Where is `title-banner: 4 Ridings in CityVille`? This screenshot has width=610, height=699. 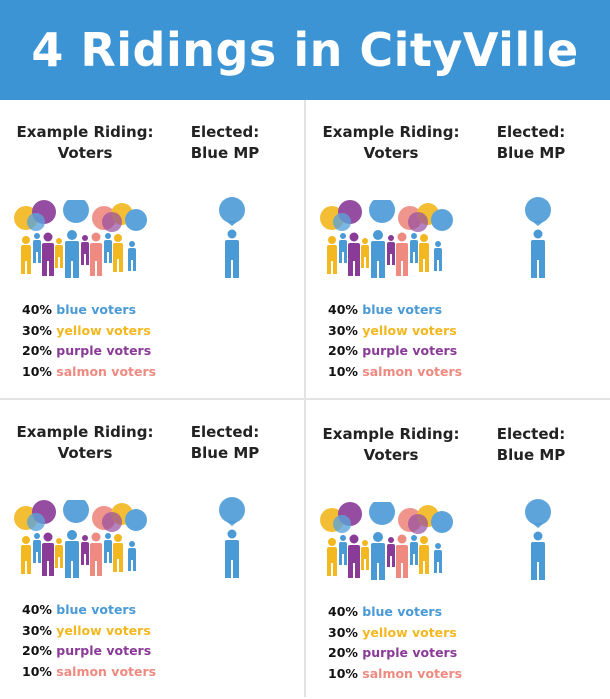 title-banner: 4 Ridings in CityVille is located at coordinates (305, 50).